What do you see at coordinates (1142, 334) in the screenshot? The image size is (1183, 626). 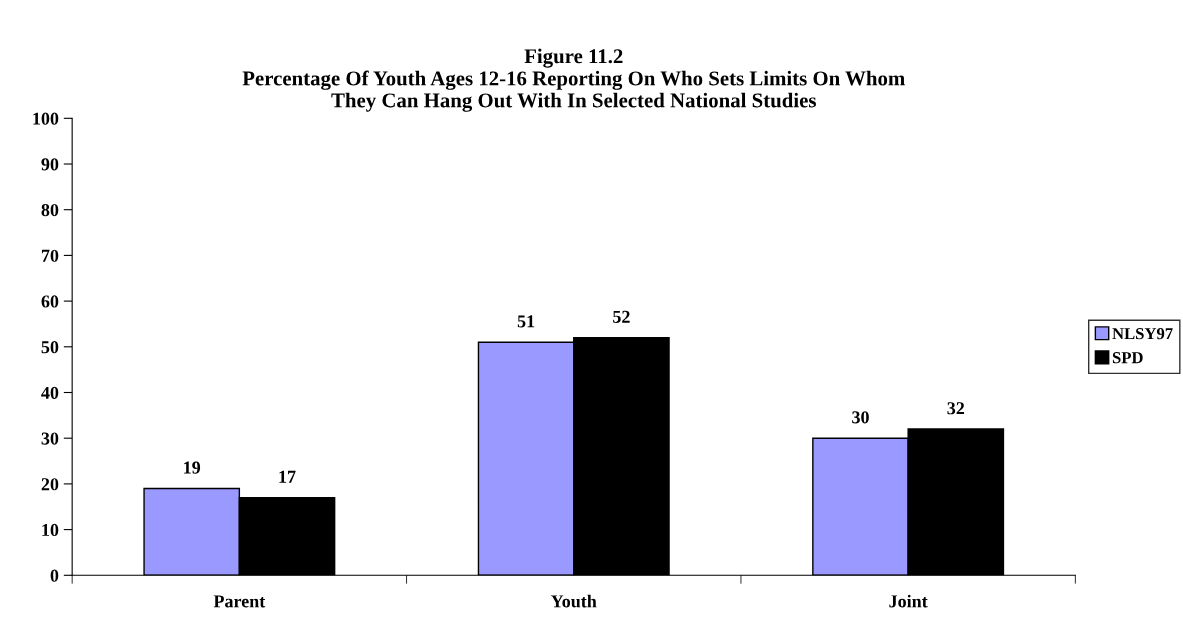 I see `legend-label: NLSY97` at bounding box center [1142, 334].